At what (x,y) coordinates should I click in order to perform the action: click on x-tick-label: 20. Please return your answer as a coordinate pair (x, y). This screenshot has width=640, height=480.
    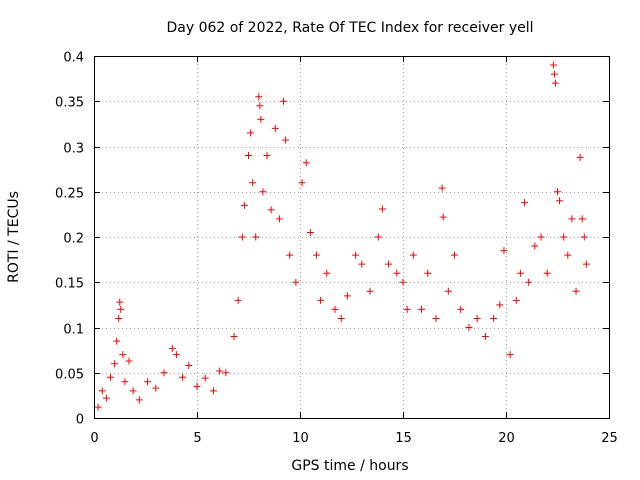
    Looking at the image, I should click on (506, 438).